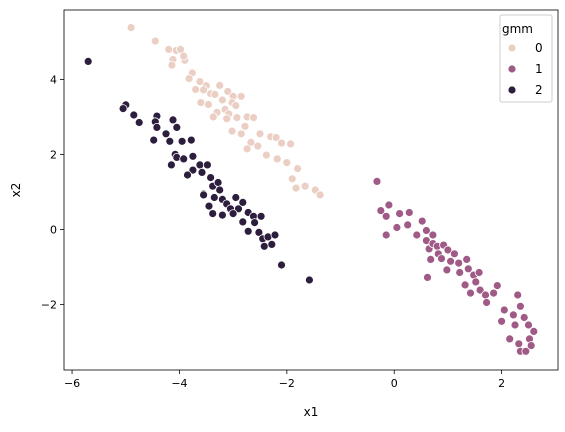 This screenshot has width=565, height=432. I want to click on x-tick-label: −6, so click(72, 383).